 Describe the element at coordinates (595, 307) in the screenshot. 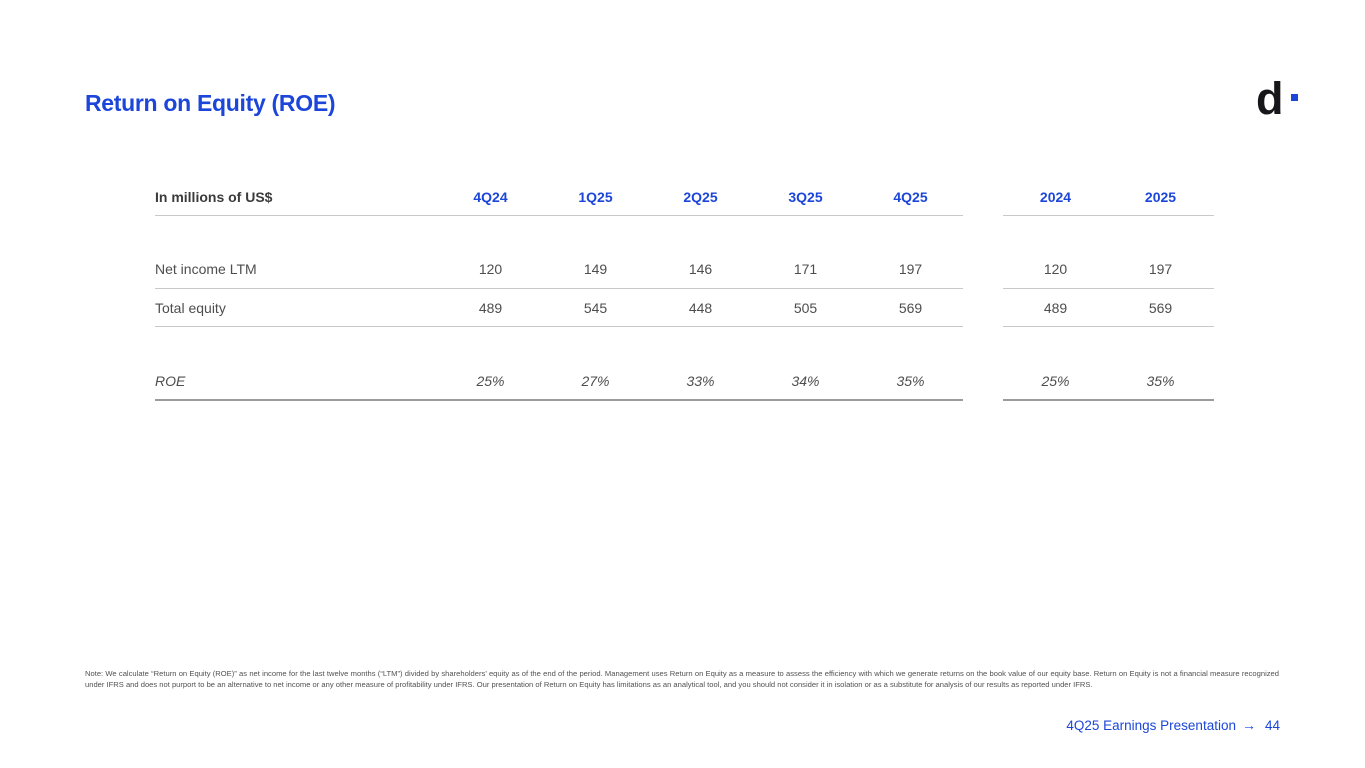

I see `table-cell: 545` at that location.